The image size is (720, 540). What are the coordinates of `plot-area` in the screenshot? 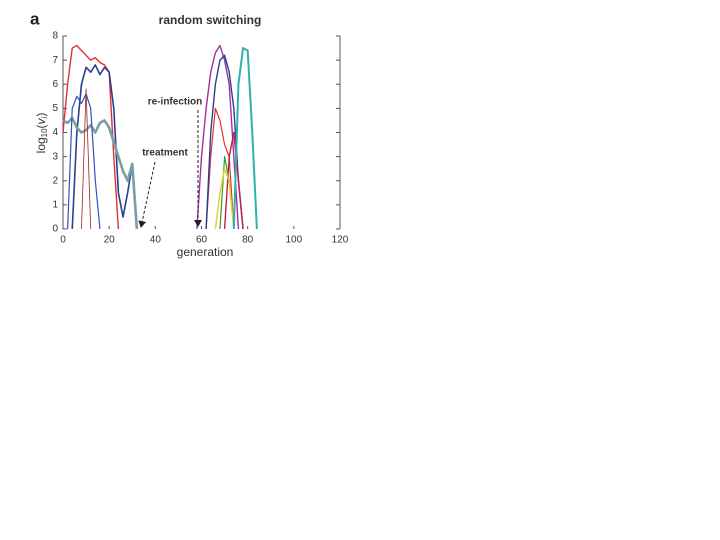 It's located at (160, 137).